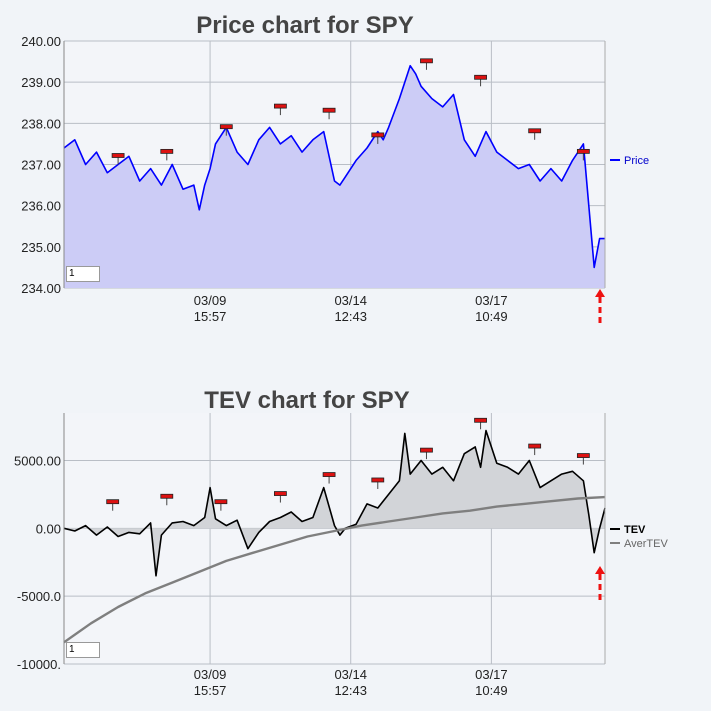 The image size is (711, 711). Describe the element at coordinates (210, 690) in the screenshot. I see `tev-x-tick-time: 15:57` at that location.